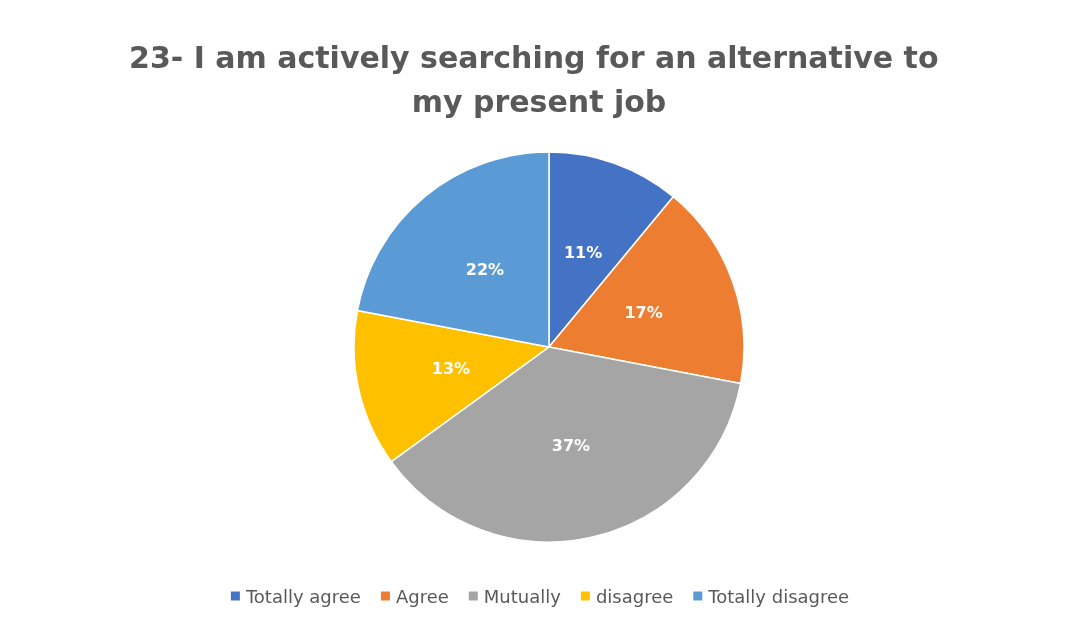 Image resolution: width=1078 pixels, height=622 pixels. I want to click on legend-label: disagree, so click(634, 596).